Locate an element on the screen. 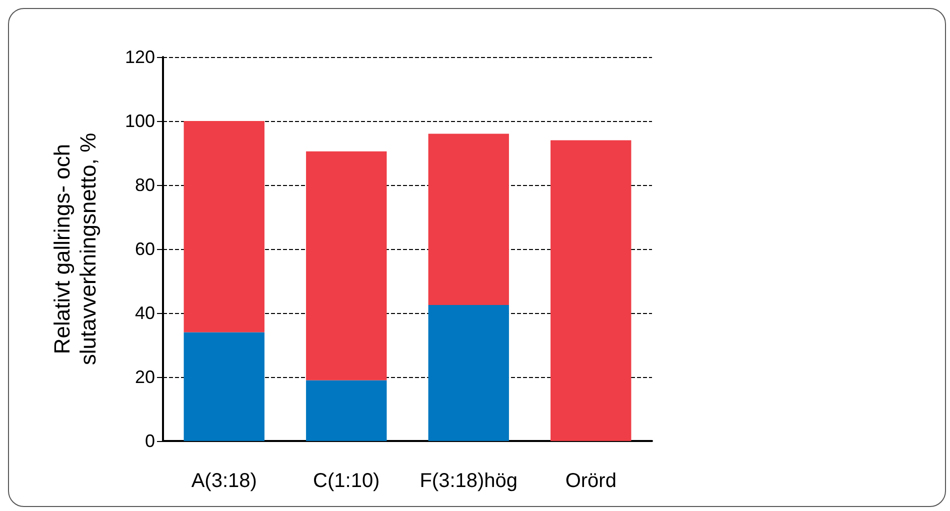  x-tick-label: A(3:18) is located at coordinates (224, 481).